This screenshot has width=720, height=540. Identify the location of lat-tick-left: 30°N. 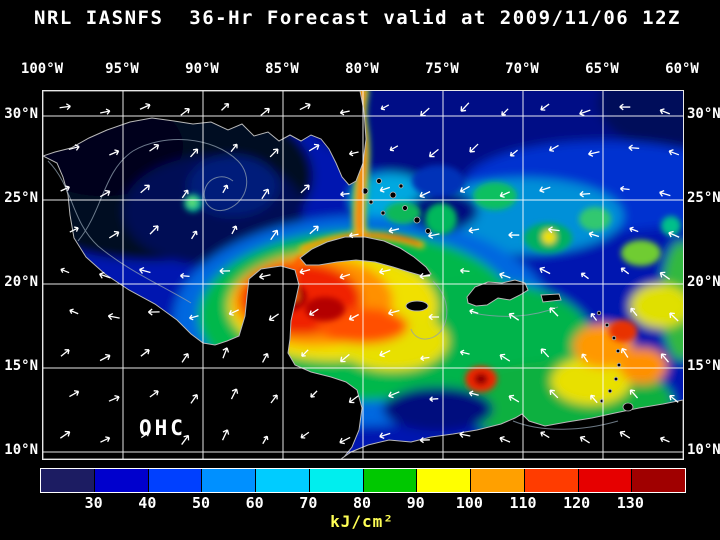
(21, 114).